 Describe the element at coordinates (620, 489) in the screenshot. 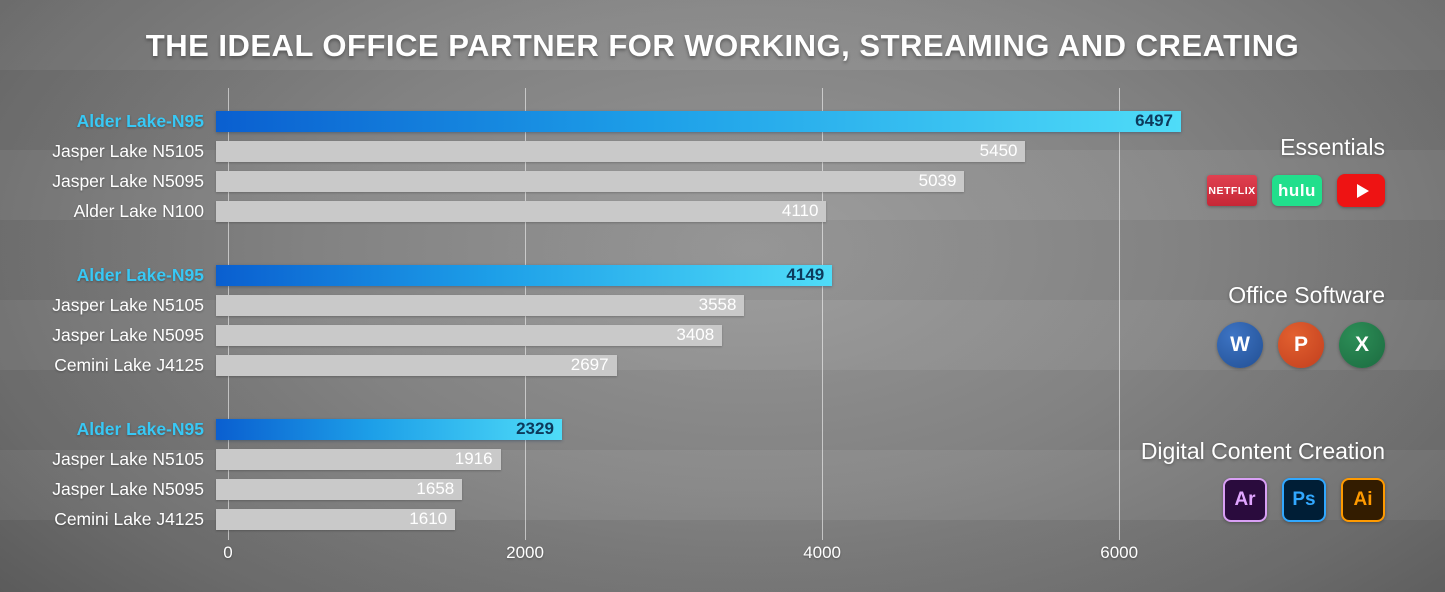

I see `bar-row: Jasper Lake N5095 1658` at that location.